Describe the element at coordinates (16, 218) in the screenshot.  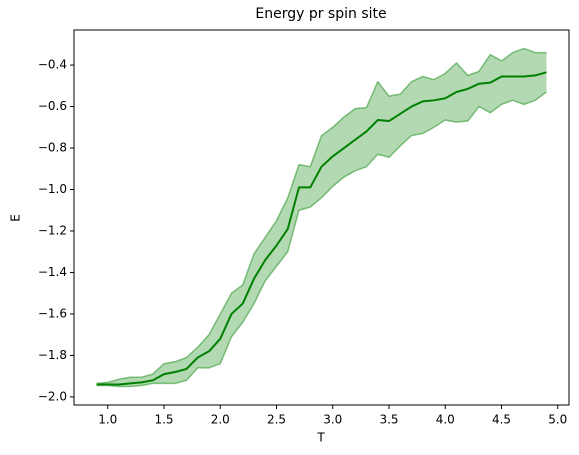
I see `y-axis-label: E` at that location.